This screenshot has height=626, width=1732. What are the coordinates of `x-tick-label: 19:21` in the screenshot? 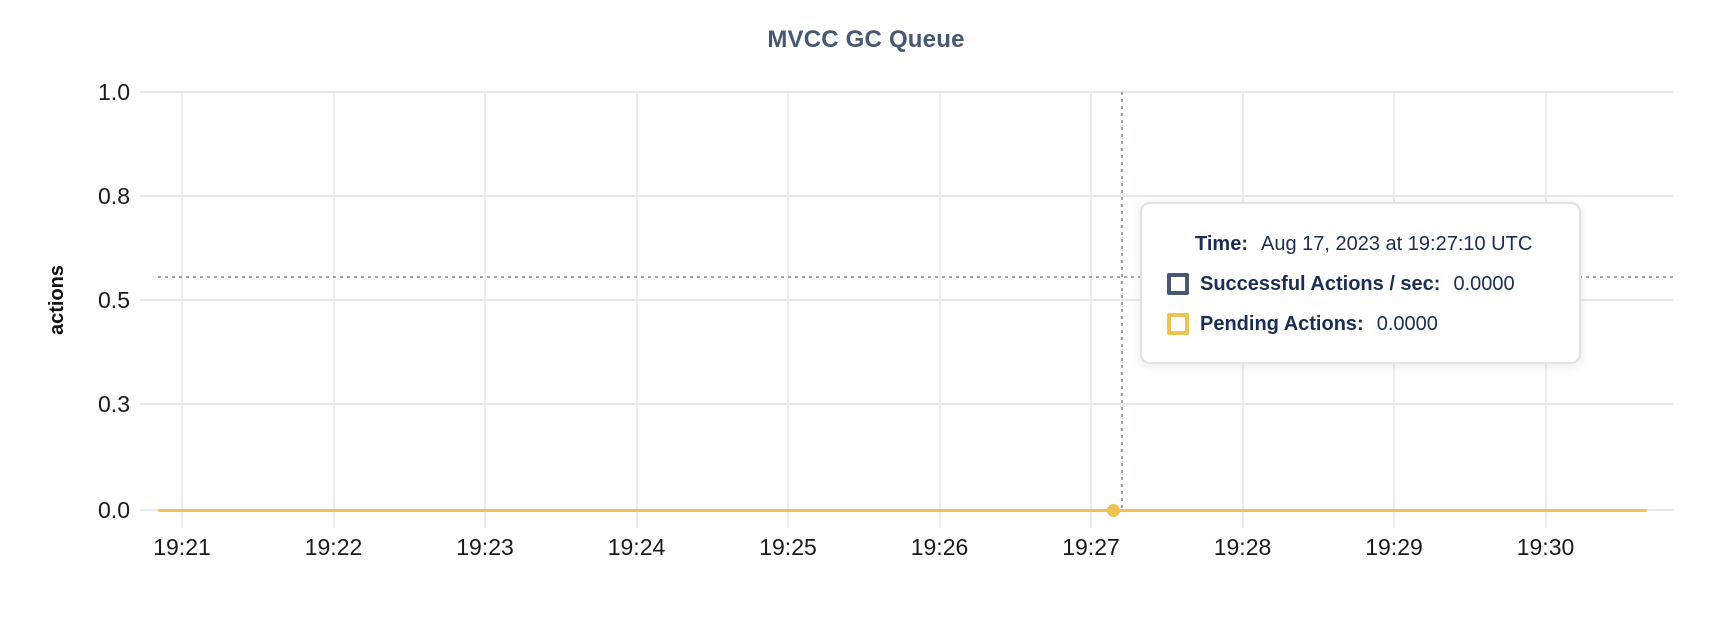 It's located at (182, 547).